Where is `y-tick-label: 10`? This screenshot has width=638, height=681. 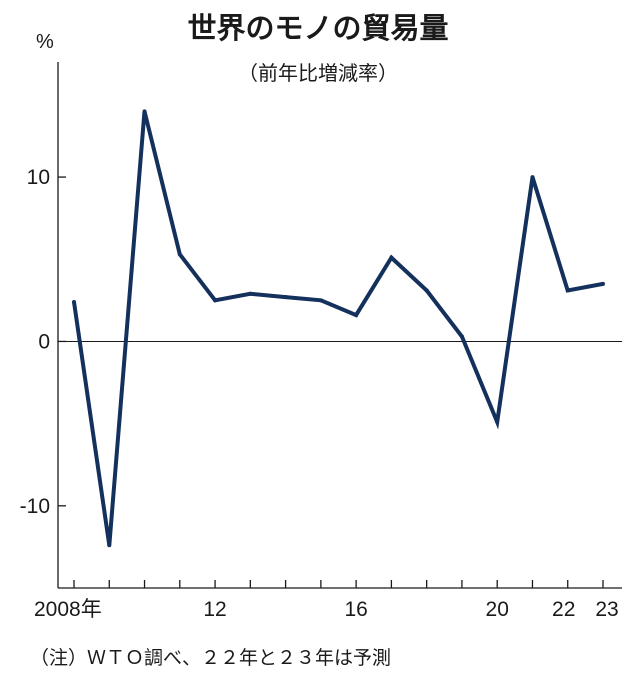
y-tick-label: 10 is located at coordinates (38, 177).